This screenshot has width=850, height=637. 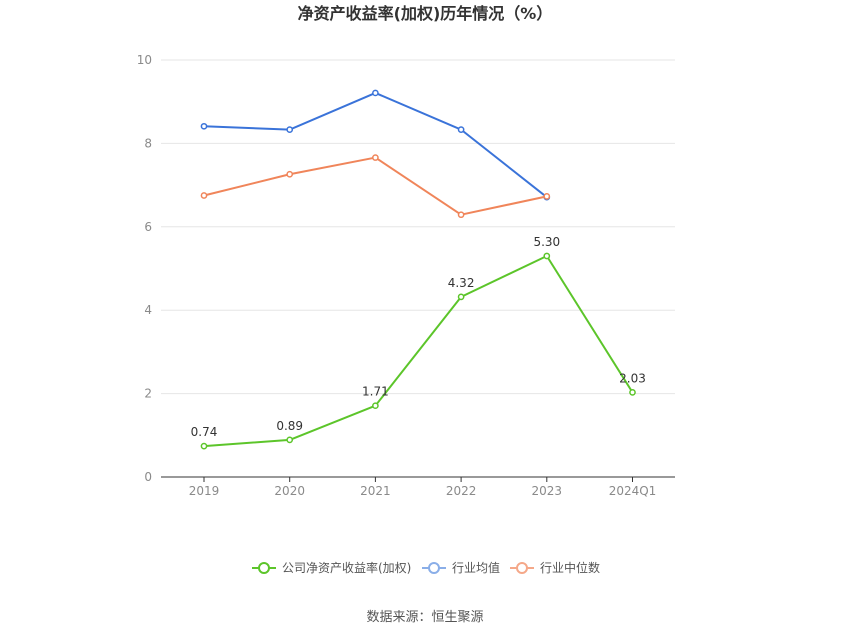 I want to click on y-tick-label: 10, so click(x=144, y=60).